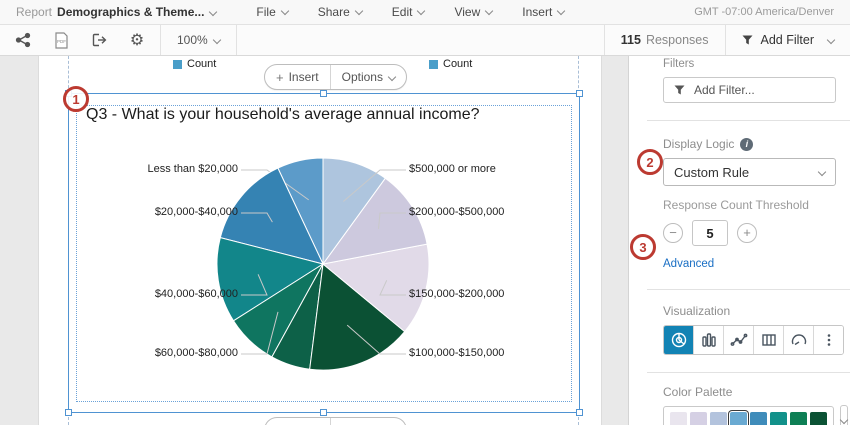 This screenshot has height=425, width=850. I want to click on visualization-options, so click(753, 340).